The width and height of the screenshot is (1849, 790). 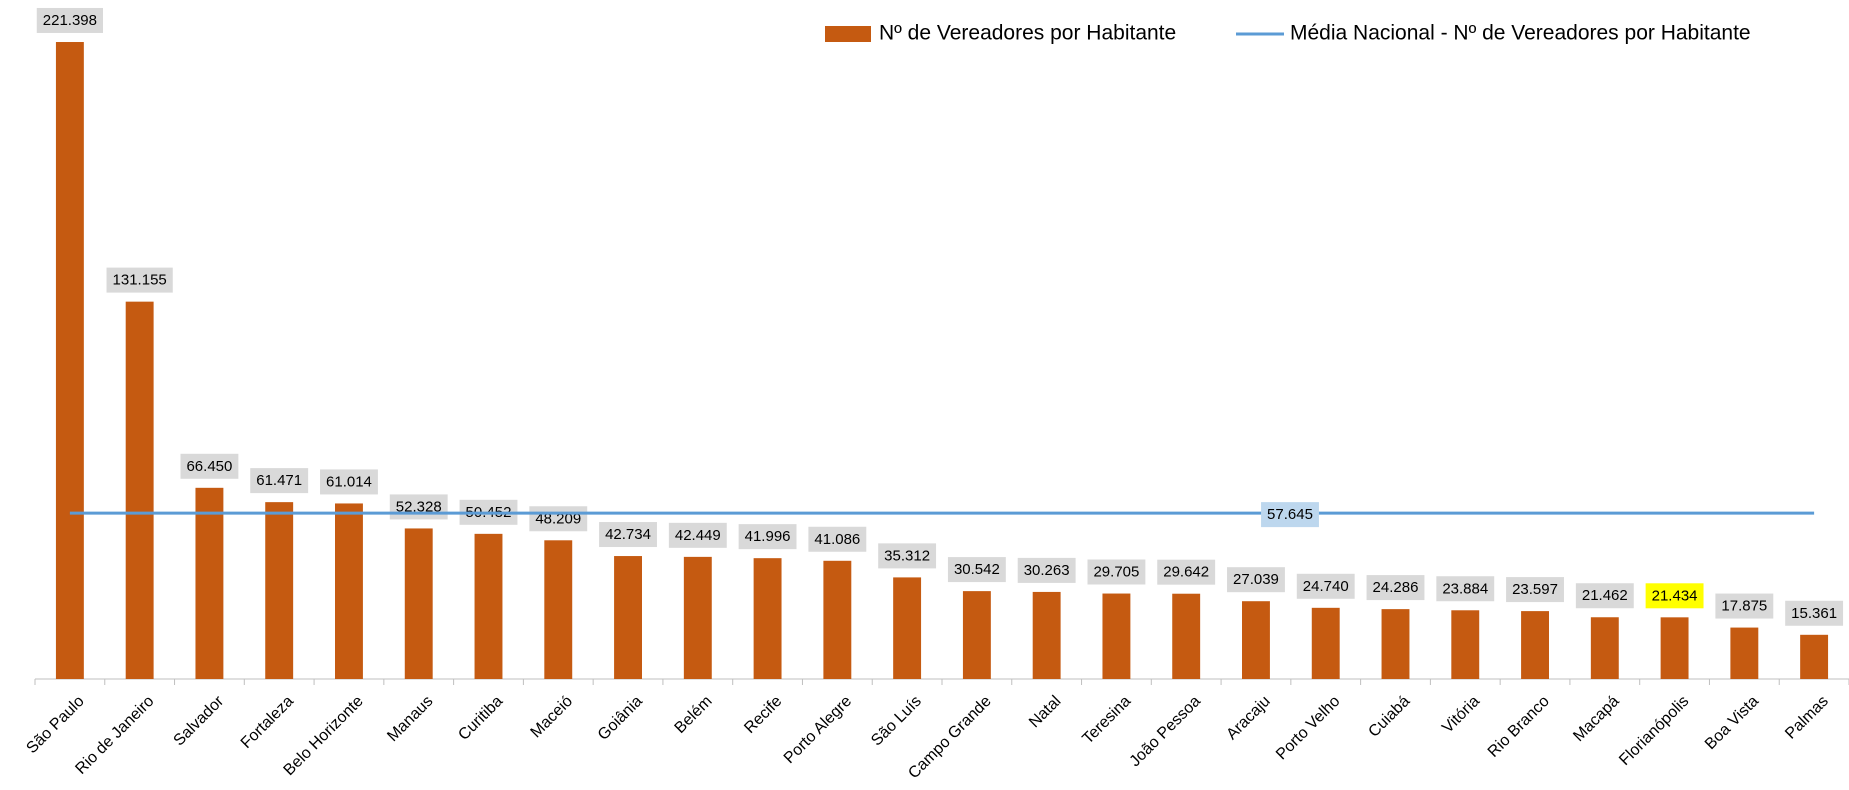 I want to click on value-label: 41.086, so click(x=837, y=539).